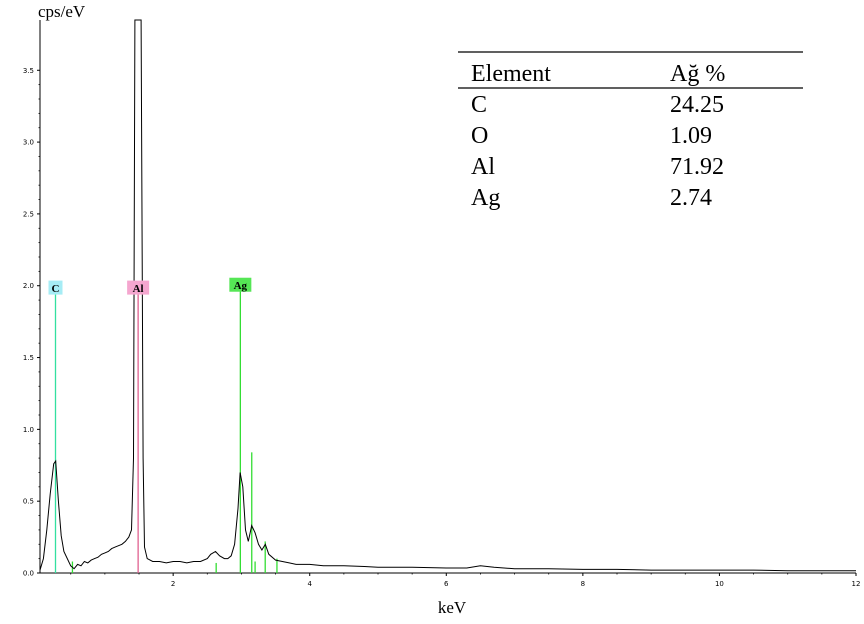 Image resolution: width=864 pixels, height=624 pixels. I want to click on x-tick-label: 10, so click(719, 584).